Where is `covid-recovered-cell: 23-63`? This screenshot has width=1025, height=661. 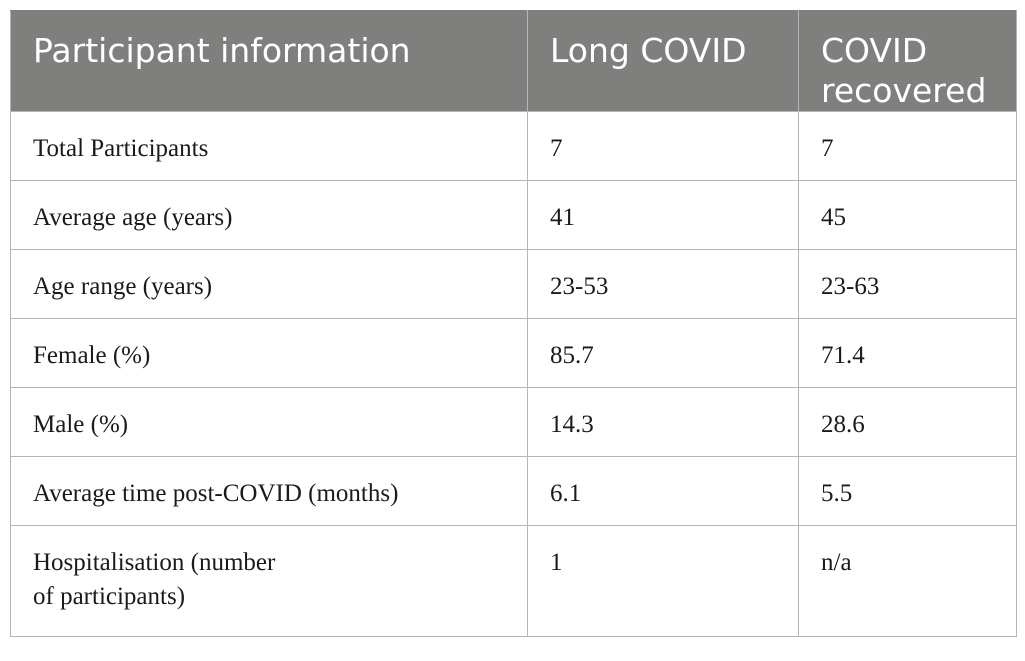 covid-recovered-cell: 23-63 is located at coordinates (907, 284).